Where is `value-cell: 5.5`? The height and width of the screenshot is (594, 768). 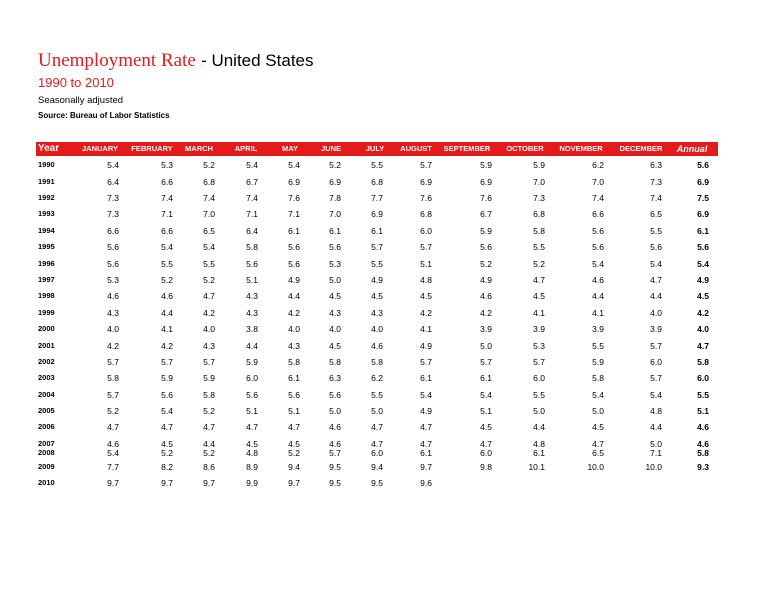
value-cell: 5.5 is located at coordinates (377, 165).